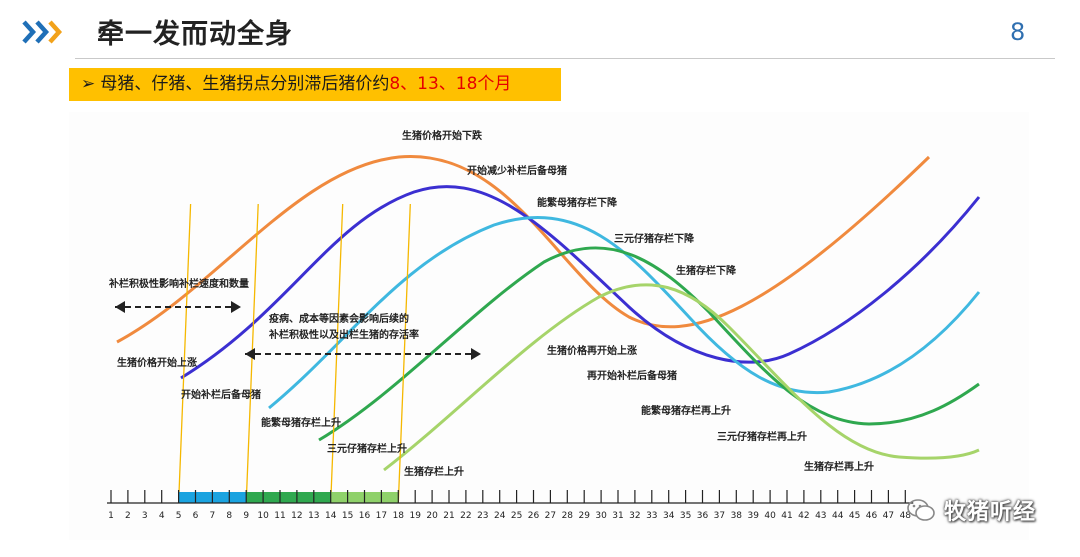  Describe the element at coordinates (347, 516) in the screenshot. I see `timeline-month-label: 15` at that location.